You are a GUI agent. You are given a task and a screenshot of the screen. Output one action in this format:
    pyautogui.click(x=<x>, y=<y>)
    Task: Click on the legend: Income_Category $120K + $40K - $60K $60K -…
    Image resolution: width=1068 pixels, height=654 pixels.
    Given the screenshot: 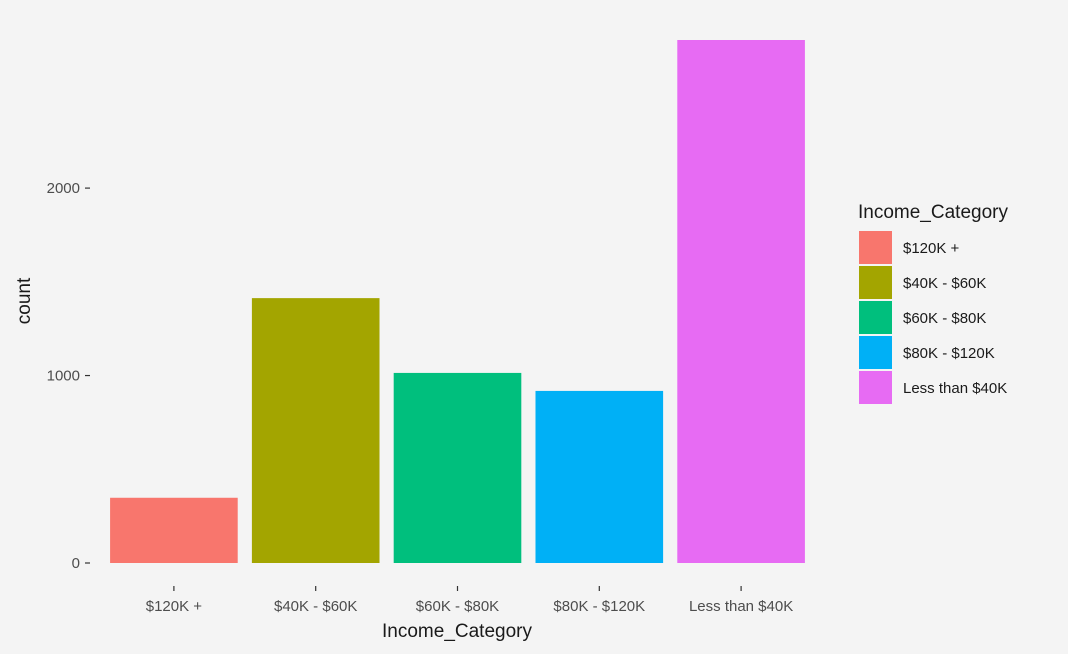 What is the action you would take?
    pyautogui.click(x=933, y=303)
    